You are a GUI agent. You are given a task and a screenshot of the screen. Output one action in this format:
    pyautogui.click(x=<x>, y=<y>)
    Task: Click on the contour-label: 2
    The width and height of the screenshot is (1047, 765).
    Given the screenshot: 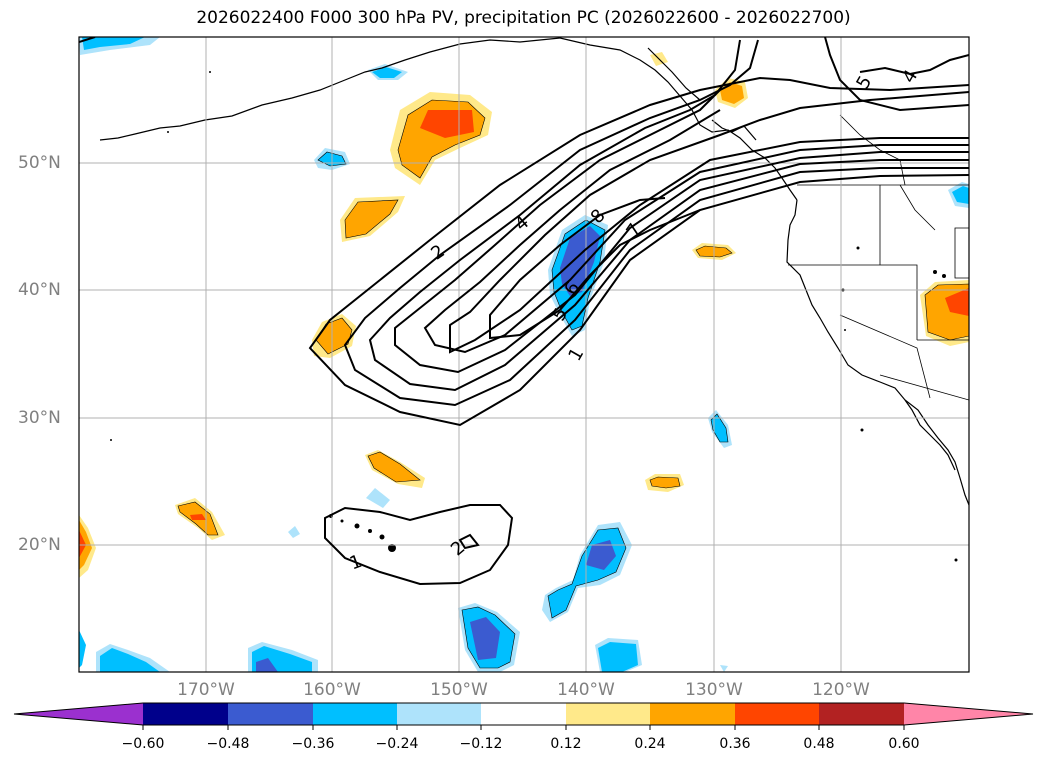 What is the action you would take?
    pyautogui.click(x=437, y=253)
    